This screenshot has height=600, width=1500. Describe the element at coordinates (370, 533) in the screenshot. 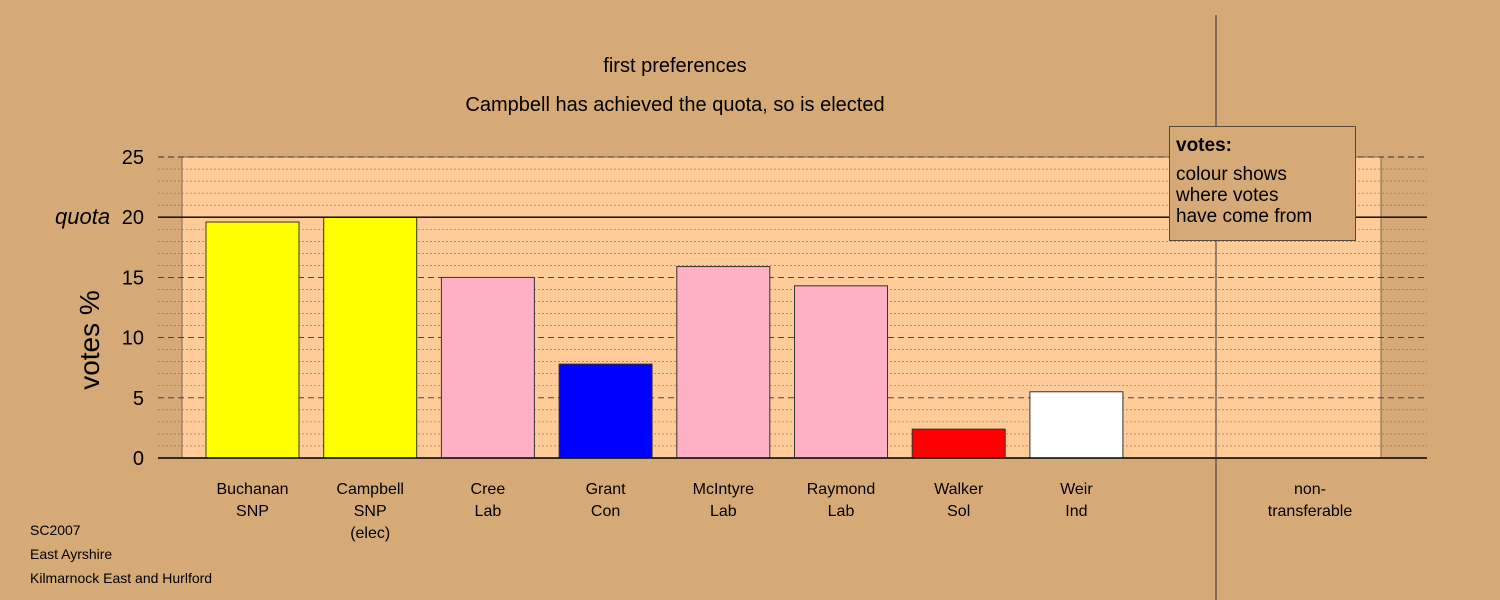

I see `x-tick-label: (elec)` at that location.